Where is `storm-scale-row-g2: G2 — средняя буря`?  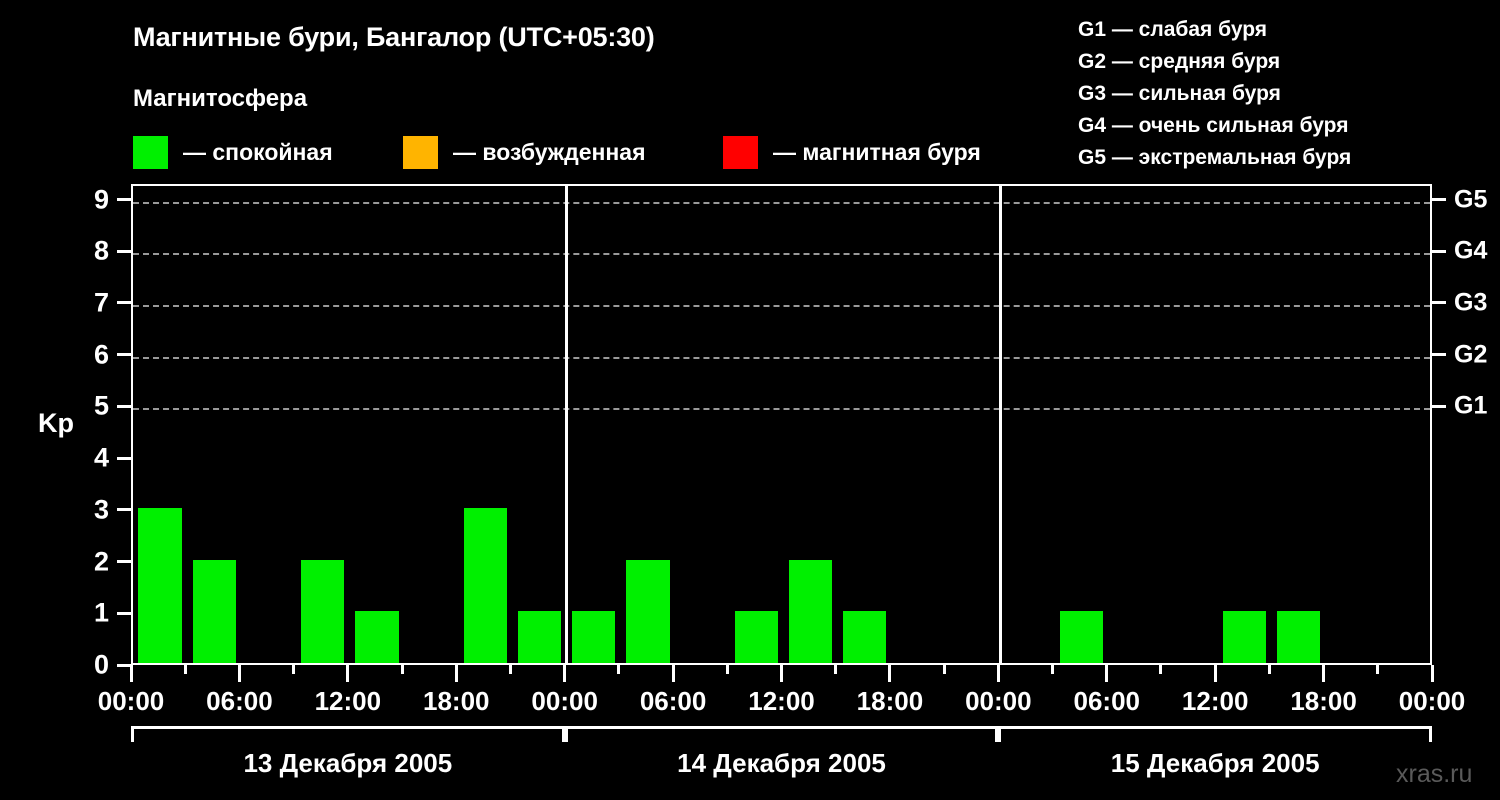
storm-scale-row-g2: G2 — средняя буря is located at coordinates (1179, 61).